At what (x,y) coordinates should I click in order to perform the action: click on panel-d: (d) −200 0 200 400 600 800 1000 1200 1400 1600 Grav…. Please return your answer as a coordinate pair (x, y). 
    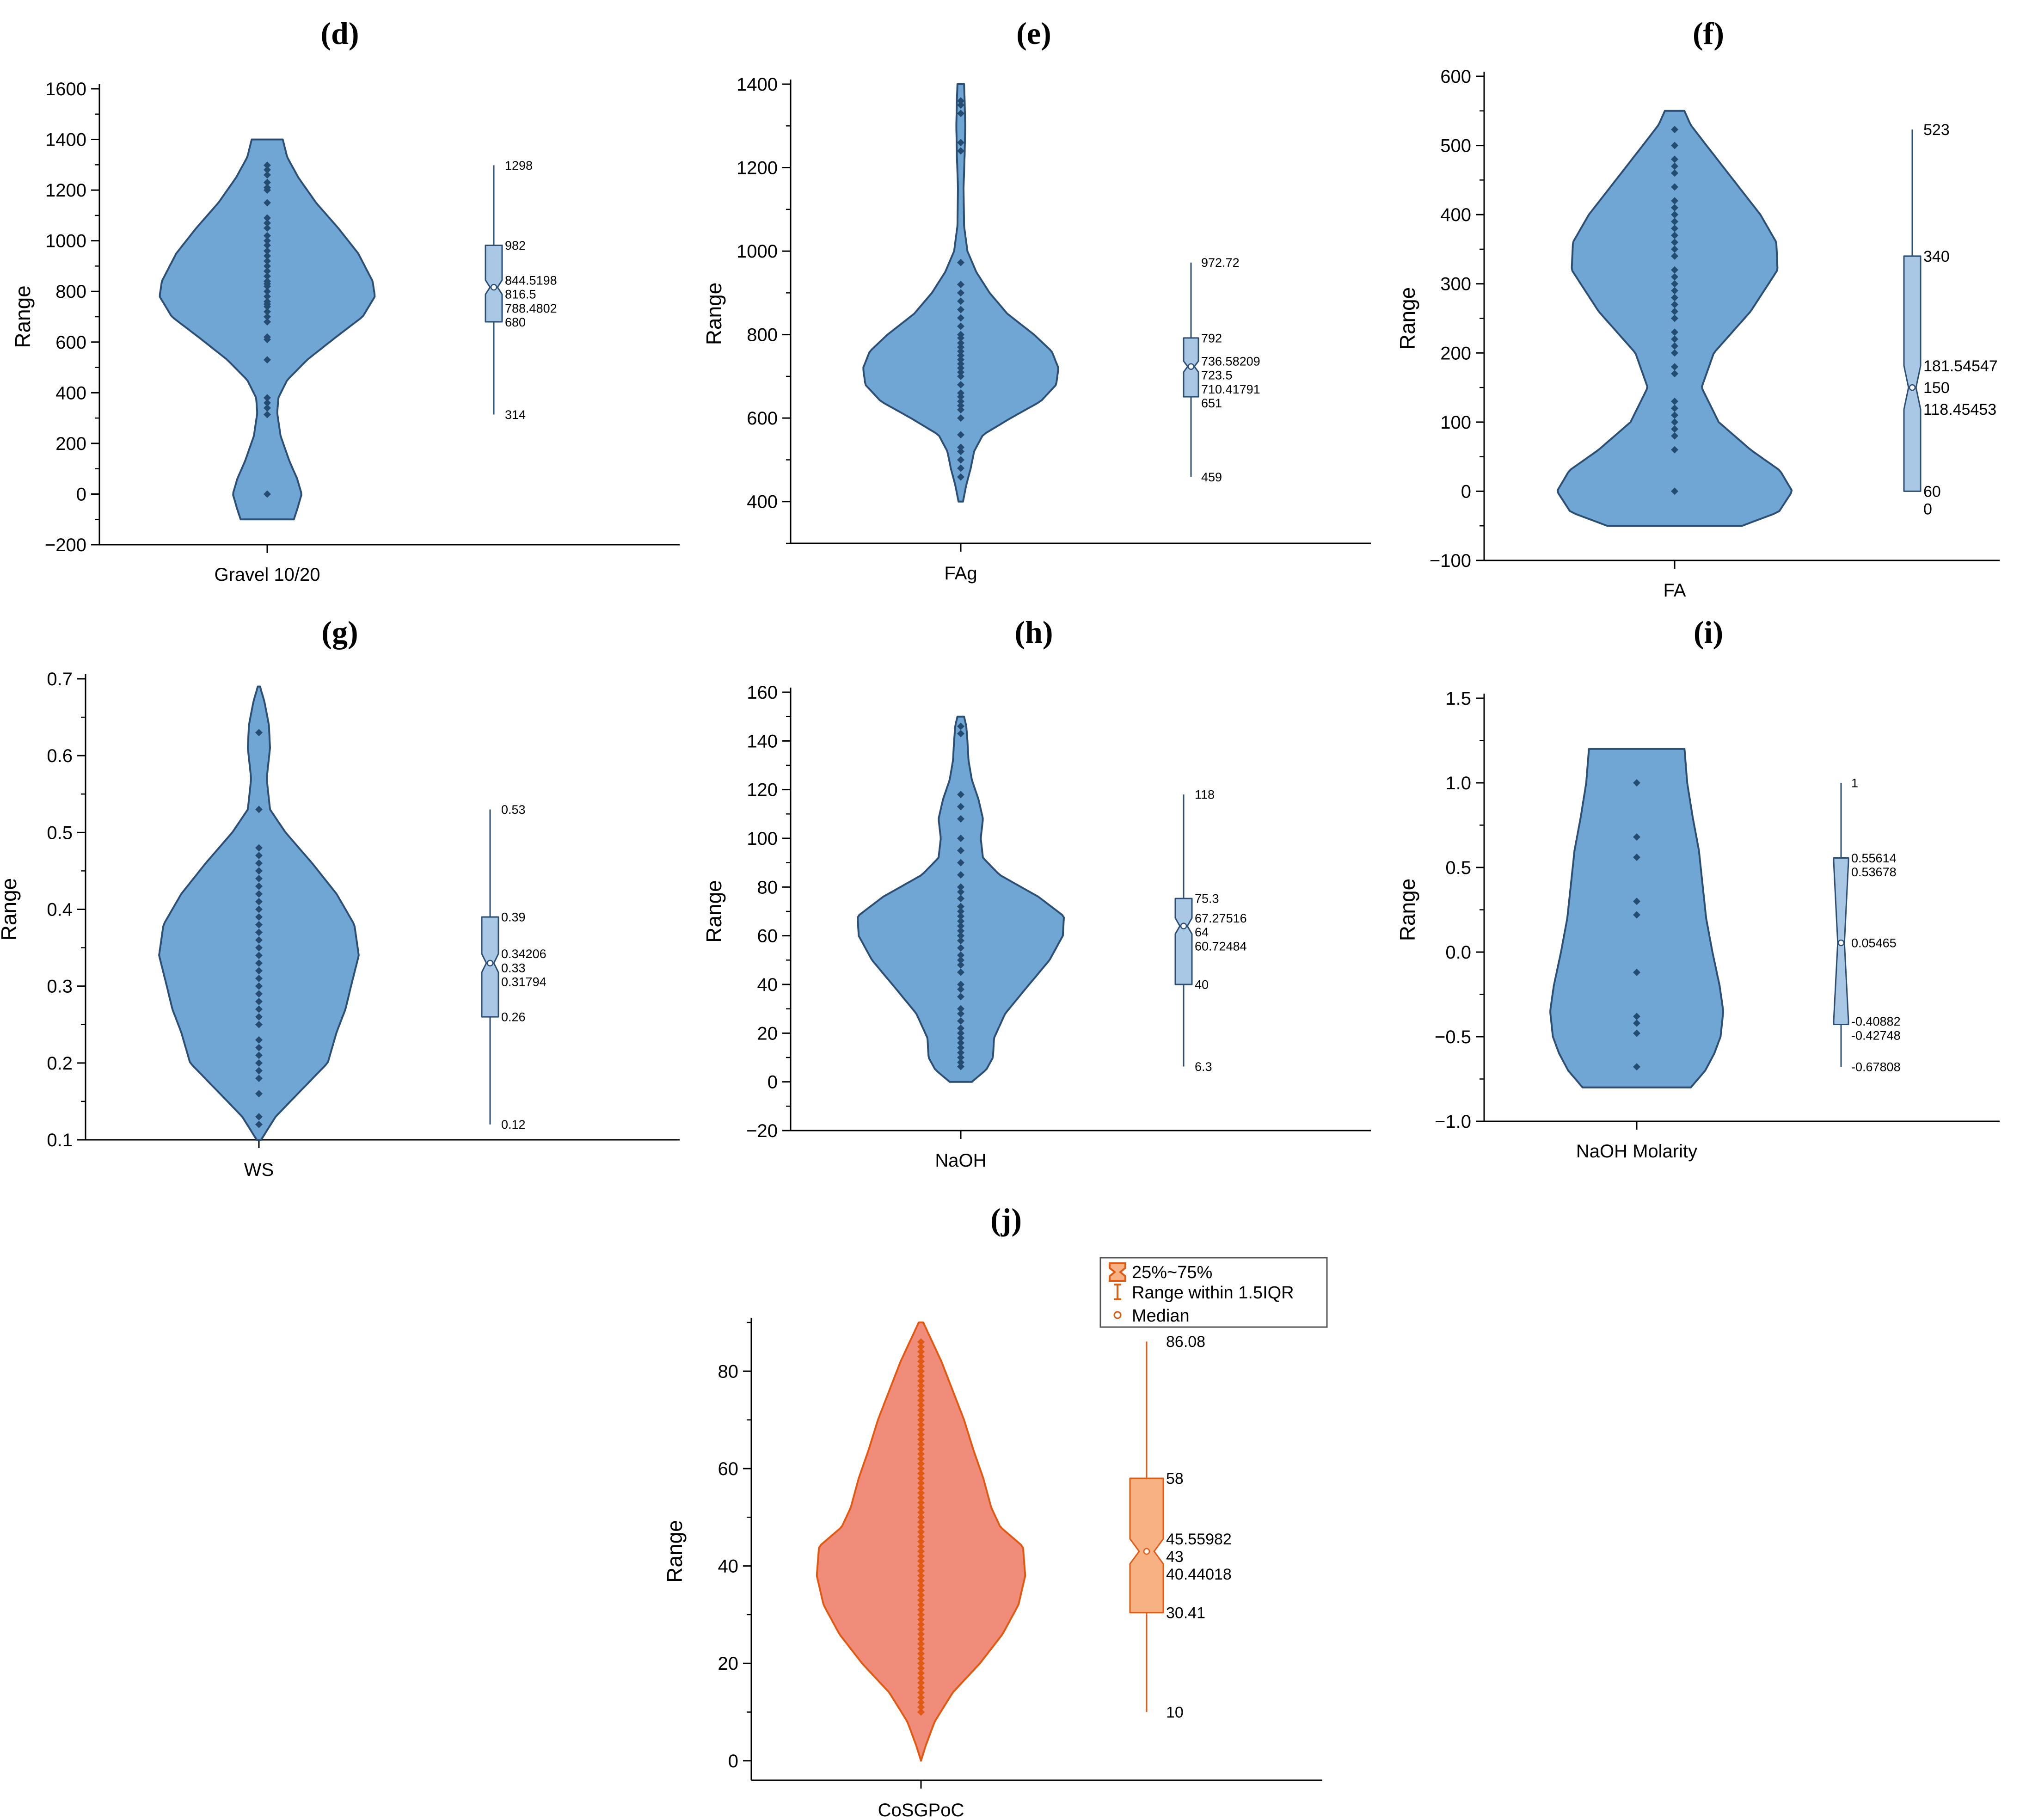
    Looking at the image, I should click on (345, 300).